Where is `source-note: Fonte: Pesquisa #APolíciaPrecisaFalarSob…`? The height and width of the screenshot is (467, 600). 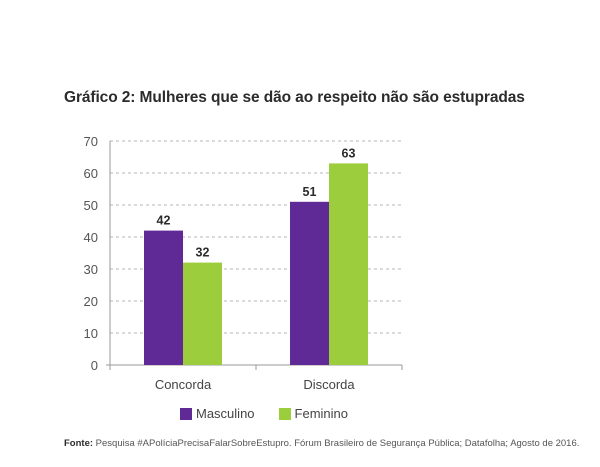 source-note: Fonte: Pesquisa #APolíciaPrecisaFalarSob… is located at coordinates (321, 443).